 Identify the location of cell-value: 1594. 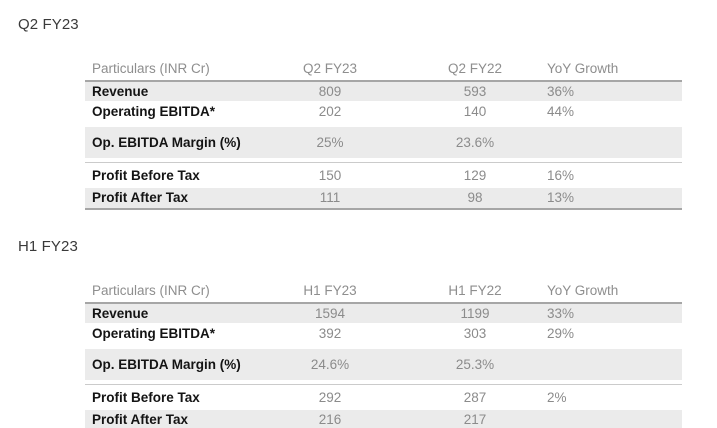
(330, 313).